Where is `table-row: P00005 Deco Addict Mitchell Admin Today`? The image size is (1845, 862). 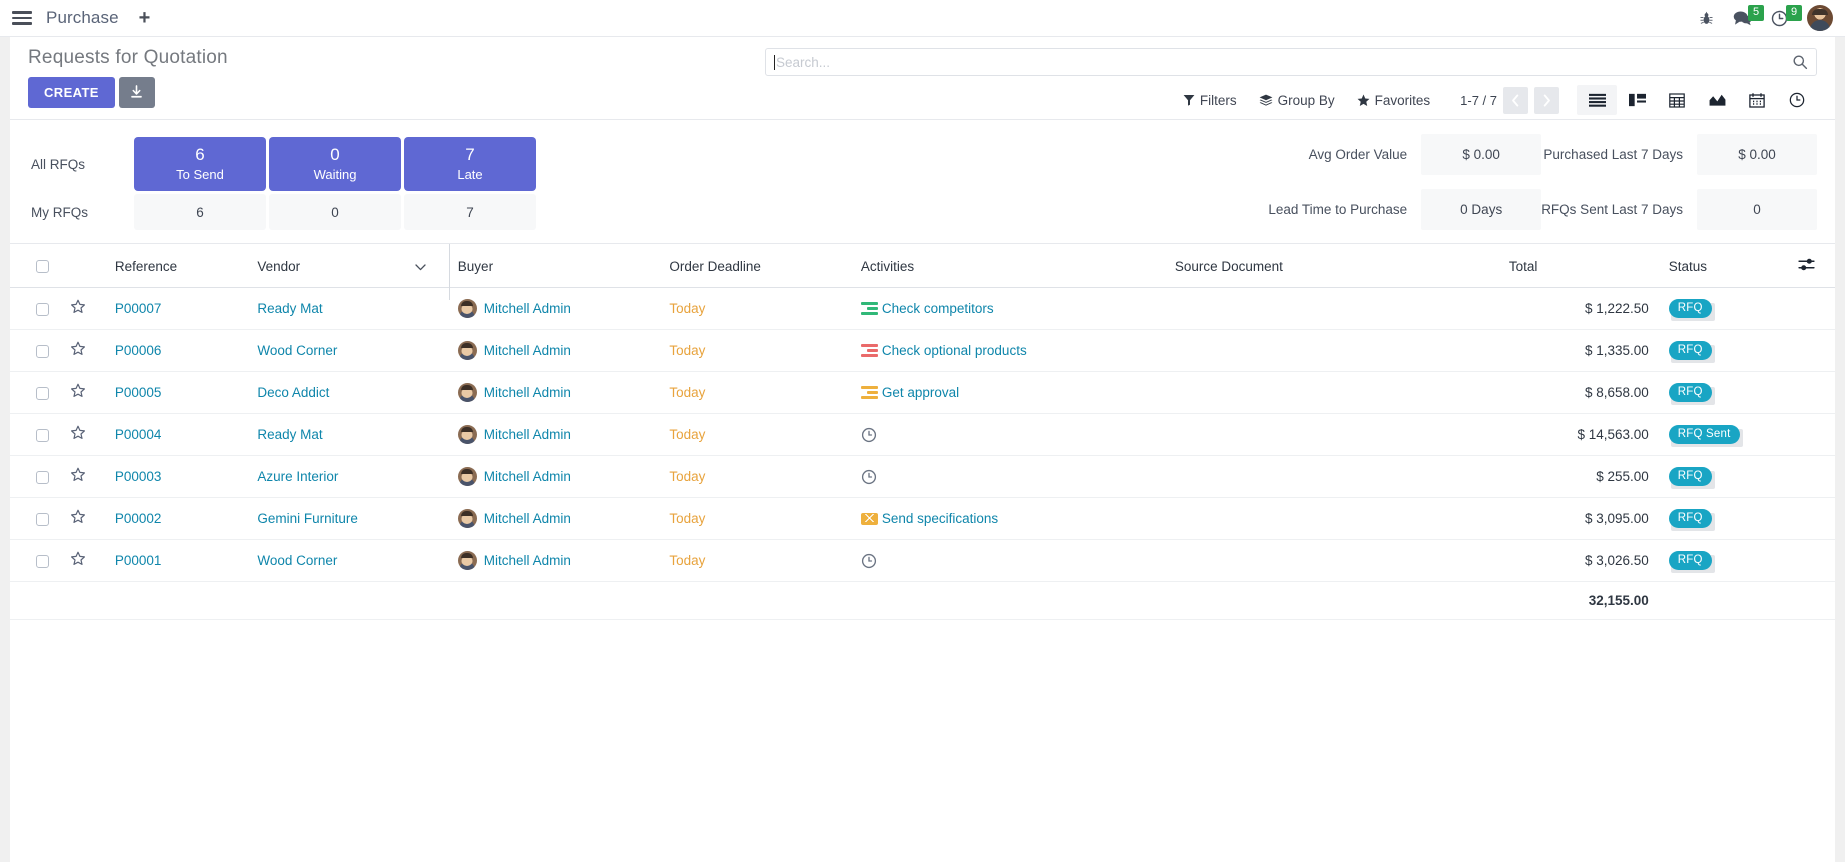
table-row: P00005 Deco Addict Mitchell Admin Today is located at coordinates (922, 392).